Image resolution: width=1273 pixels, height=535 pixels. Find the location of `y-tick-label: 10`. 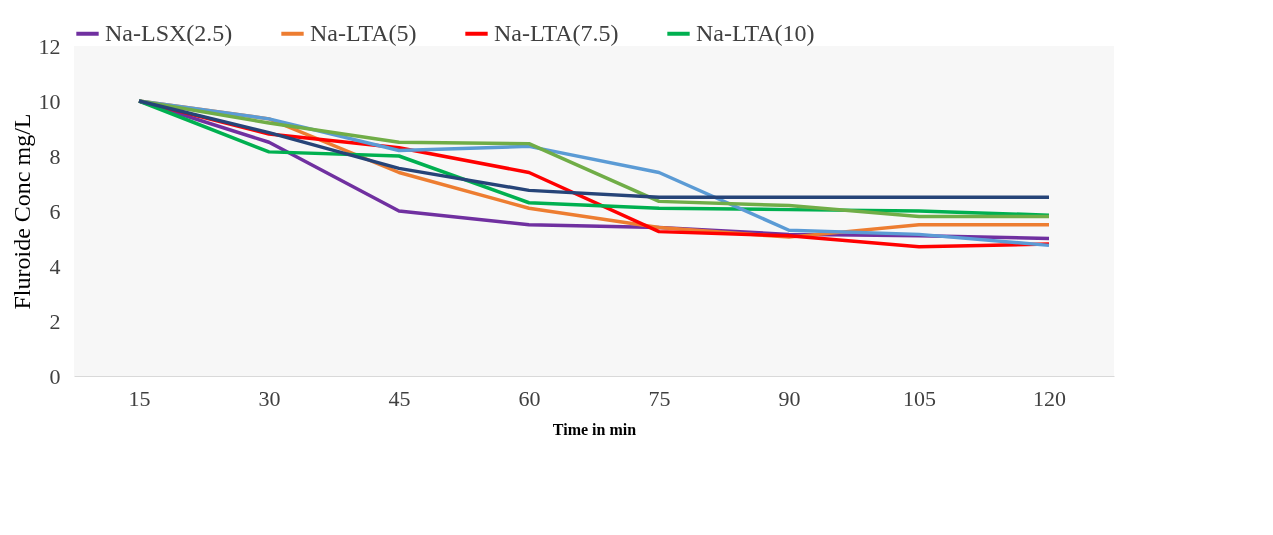

y-tick-label: 10 is located at coordinates (49, 101).